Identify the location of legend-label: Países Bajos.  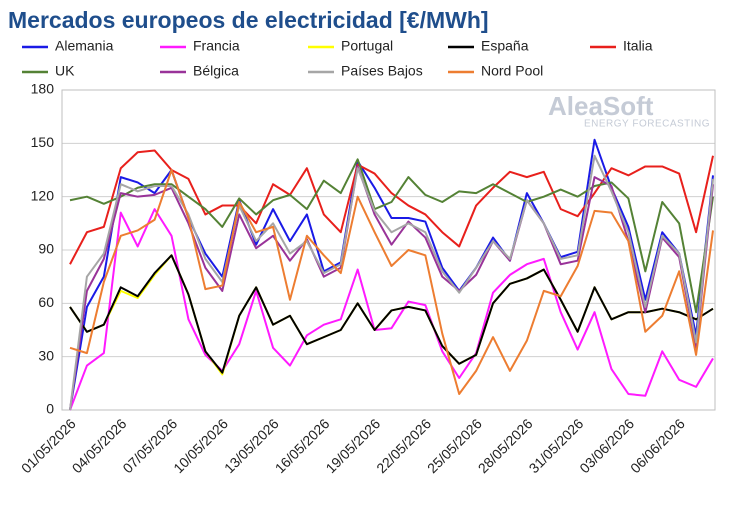
(382, 71).